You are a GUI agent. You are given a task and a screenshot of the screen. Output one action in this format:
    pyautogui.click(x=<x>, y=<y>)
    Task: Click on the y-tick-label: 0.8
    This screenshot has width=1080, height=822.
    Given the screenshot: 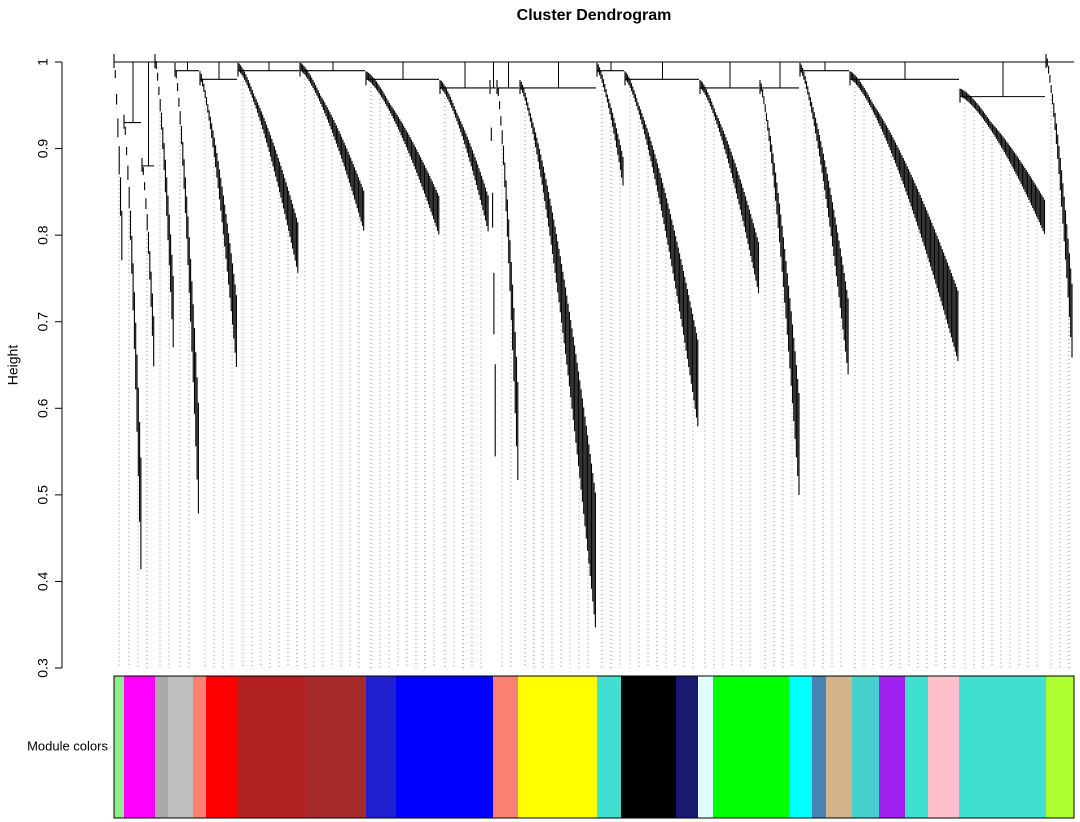 What is the action you would take?
    pyautogui.click(x=43, y=235)
    